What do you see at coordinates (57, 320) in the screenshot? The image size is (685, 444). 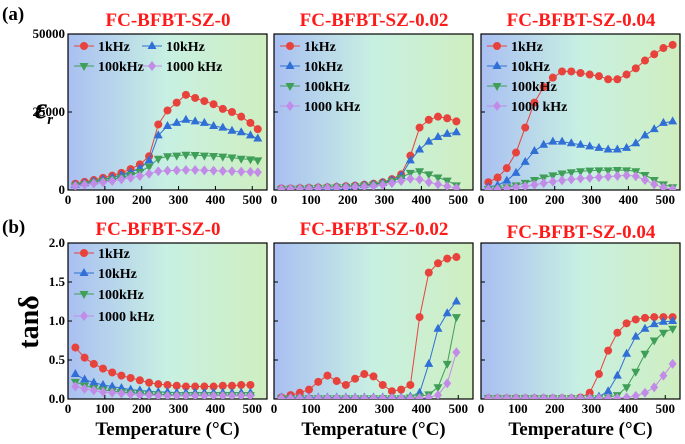 I see `panel-4-ytick-label-2: 1.0` at bounding box center [57, 320].